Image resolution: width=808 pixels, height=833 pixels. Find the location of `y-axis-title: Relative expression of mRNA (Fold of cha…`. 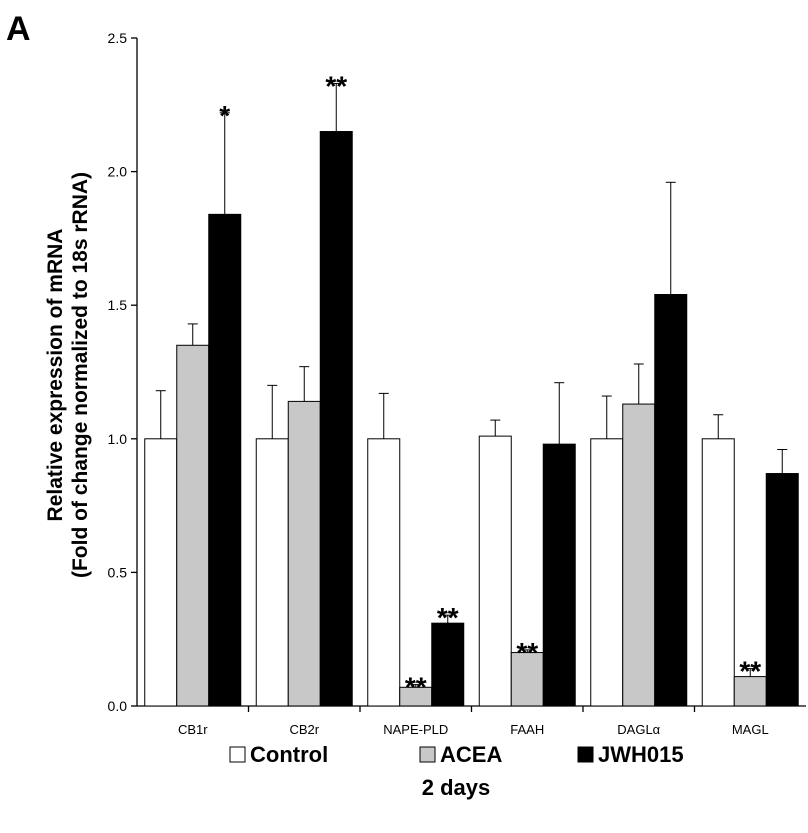

y-axis-title: Relative expression of mRNA (Fold of cha… is located at coordinates (68, 375).